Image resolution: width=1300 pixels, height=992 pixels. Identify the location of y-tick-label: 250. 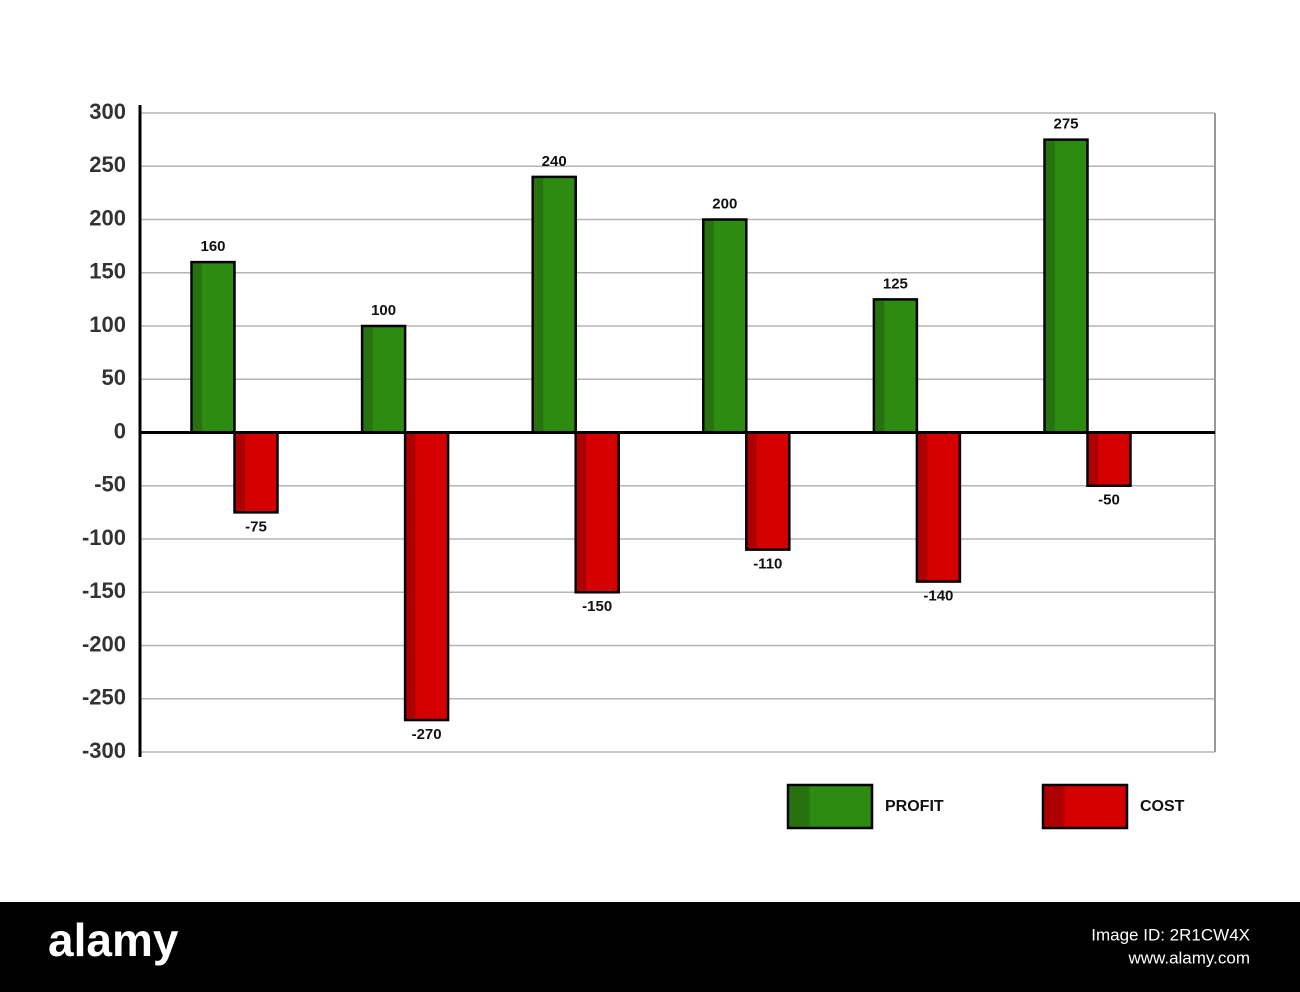
(107, 164).